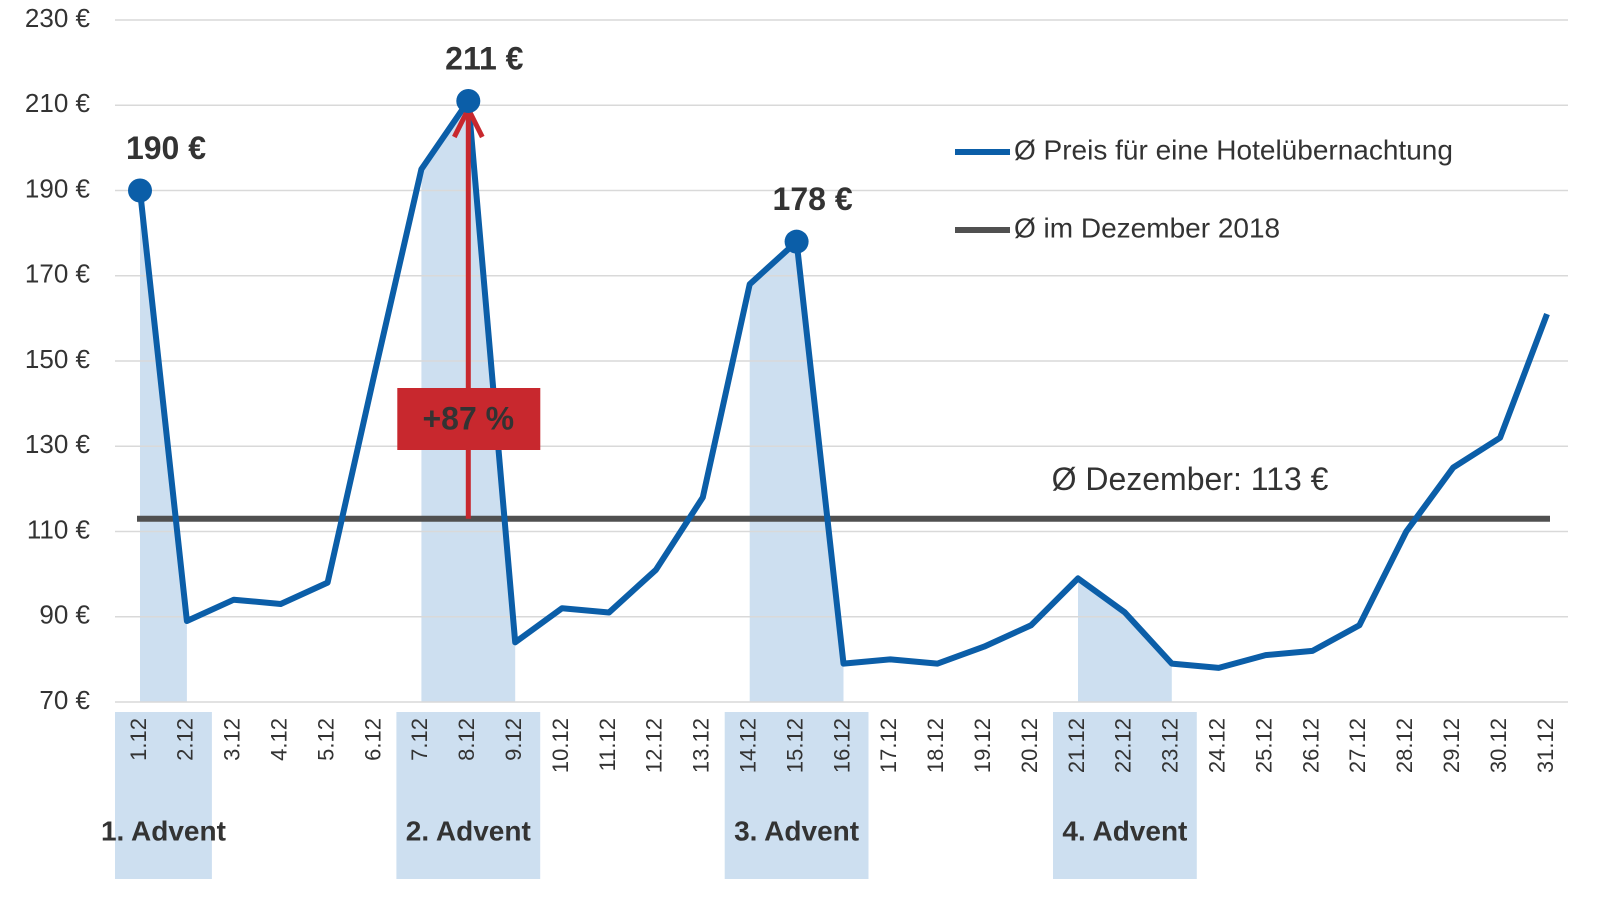 This screenshot has height=901, width=1608. I want to click on x-tick-label: 3.12, so click(232, 739).